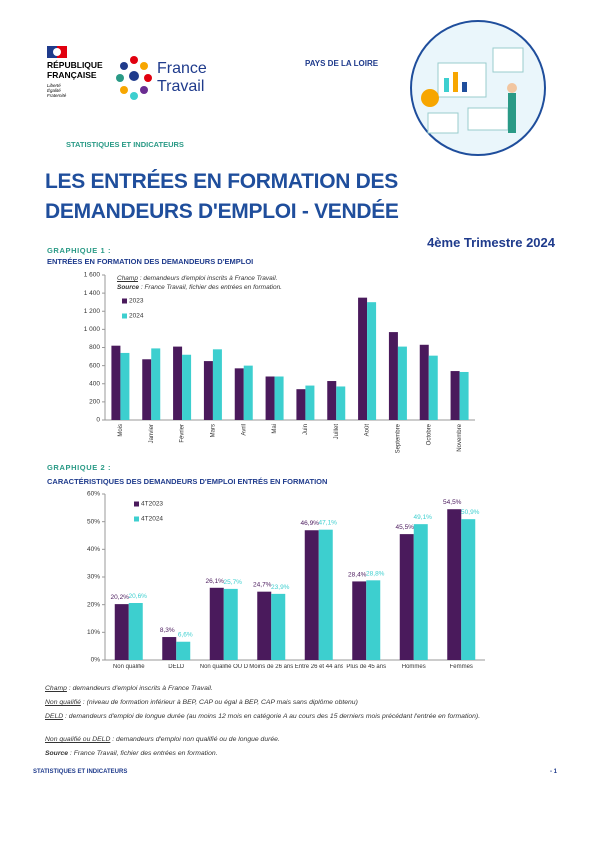 Image resolution: width=595 pixels, height=842 pixels. What do you see at coordinates (78, 739) in the screenshot?
I see `footnote-label: Non qualifié ou DELD` at bounding box center [78, 739].